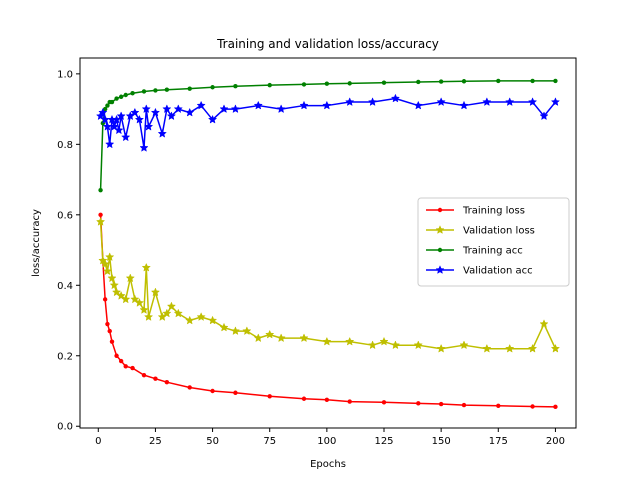 This screenshot has width=640, height=480. Describe the element at coordinates (269, 441) in the screenshot. I see `x-tick-label: 75` at that location.